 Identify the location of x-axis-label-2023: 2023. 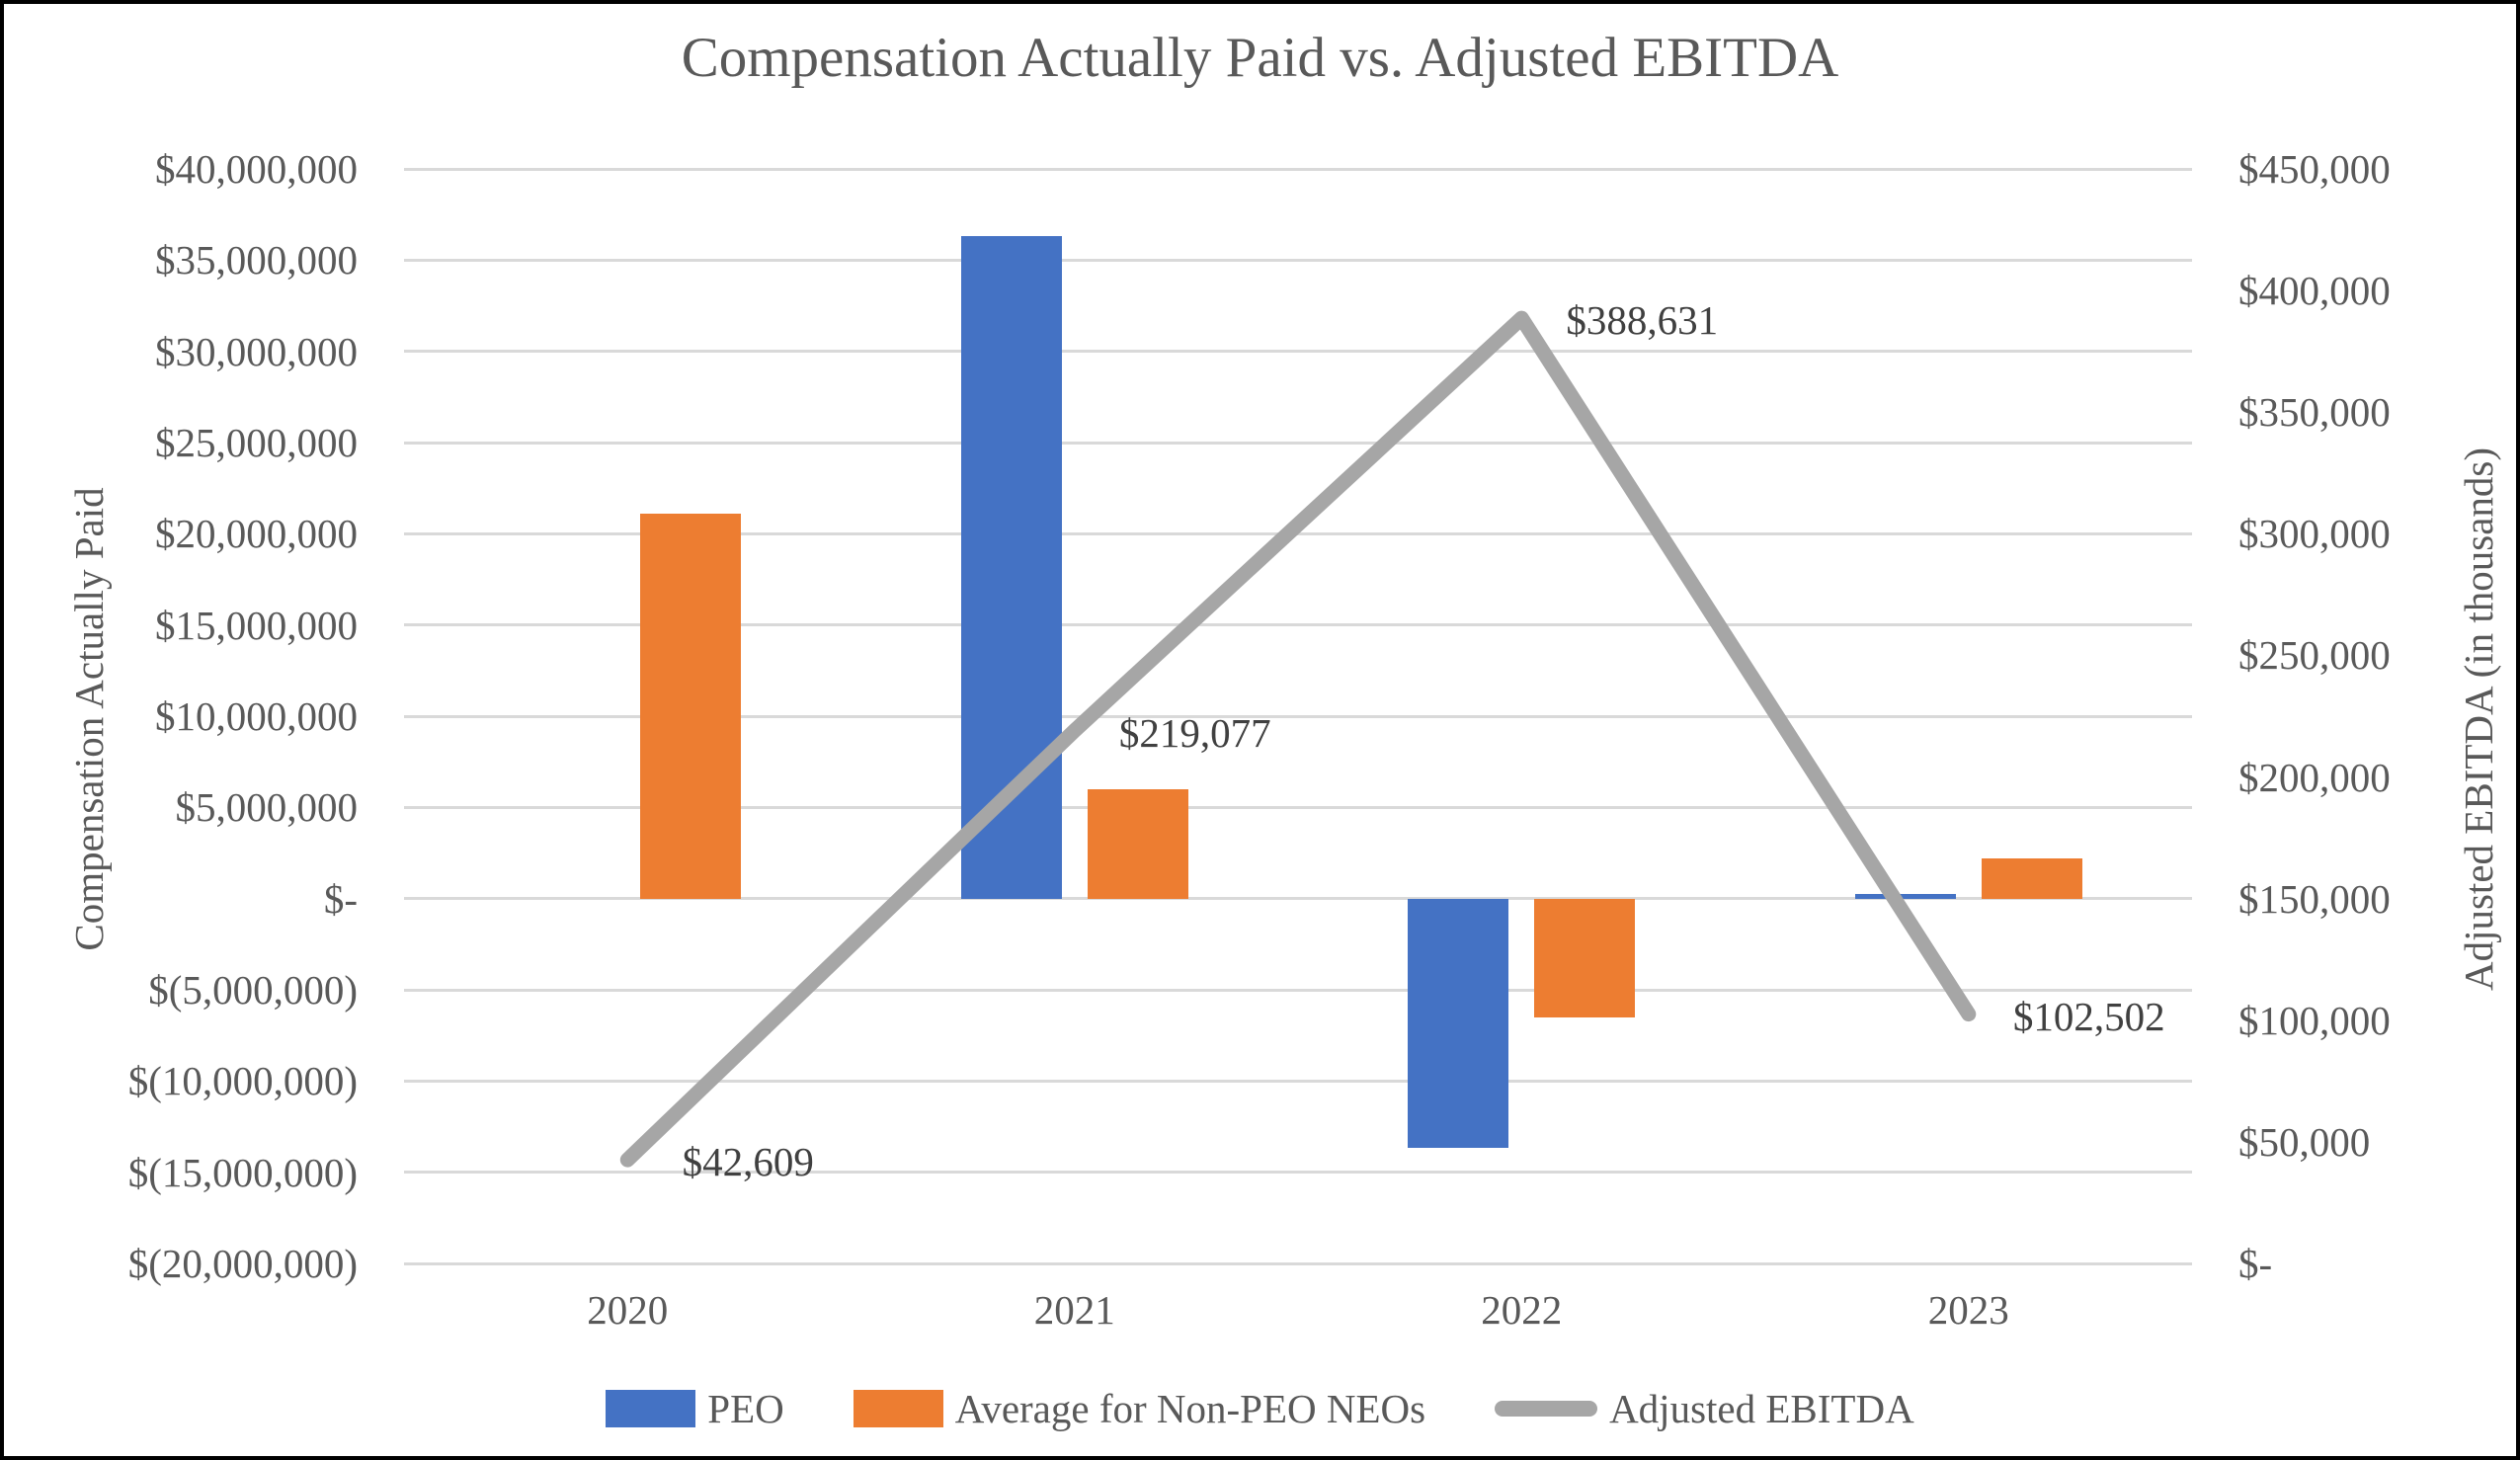
(1968, 1310).